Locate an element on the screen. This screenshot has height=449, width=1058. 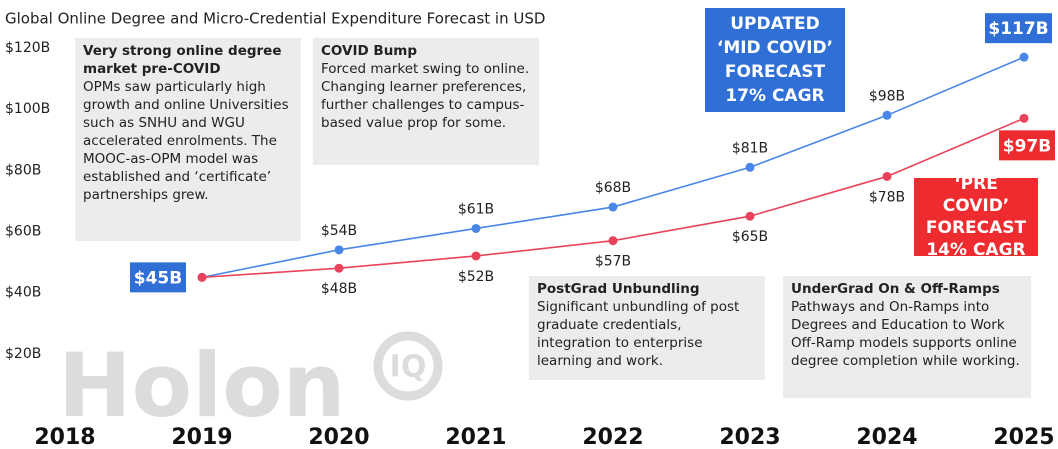
x-tick-label: 2023 is located at coordinates (749, 437).